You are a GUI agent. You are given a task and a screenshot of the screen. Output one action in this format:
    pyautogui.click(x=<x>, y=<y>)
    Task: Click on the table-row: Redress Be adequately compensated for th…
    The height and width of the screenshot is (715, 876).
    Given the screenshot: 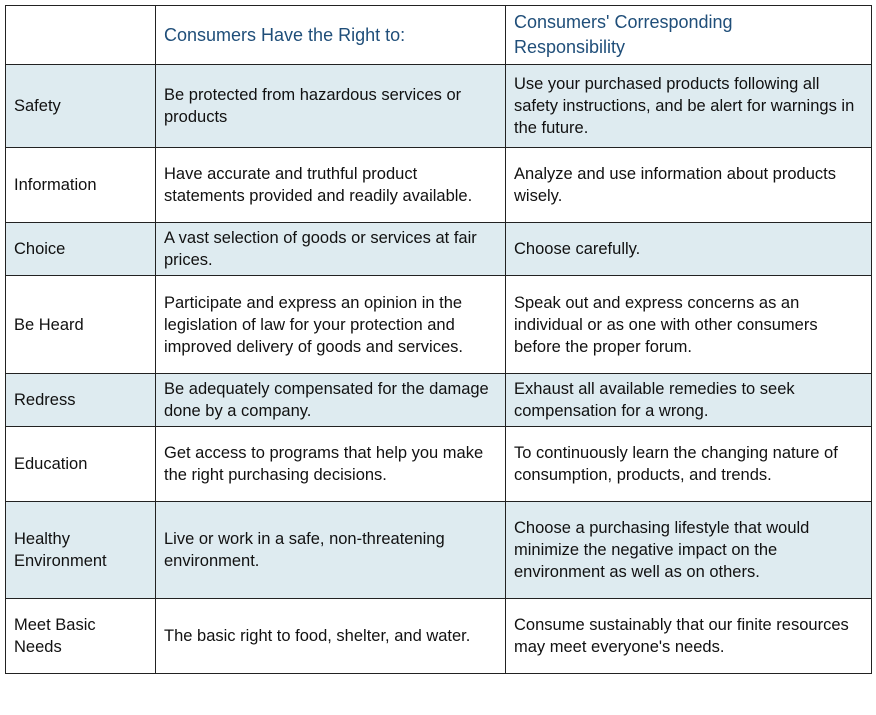 What is the action you would take?
    pyautogui.click(x=438, y=400)
    